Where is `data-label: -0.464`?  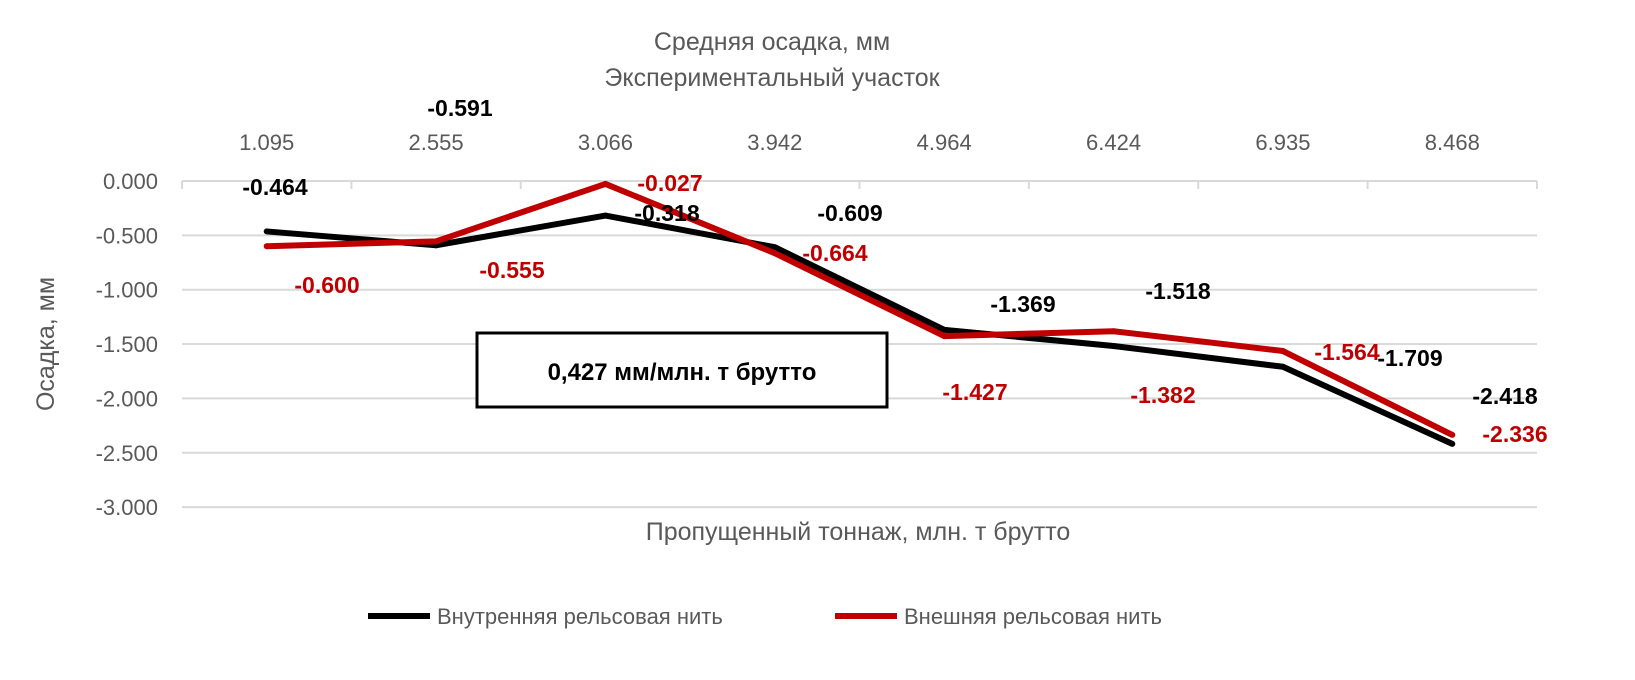 data-label: -0.464 is located at coordinates (274, 187).